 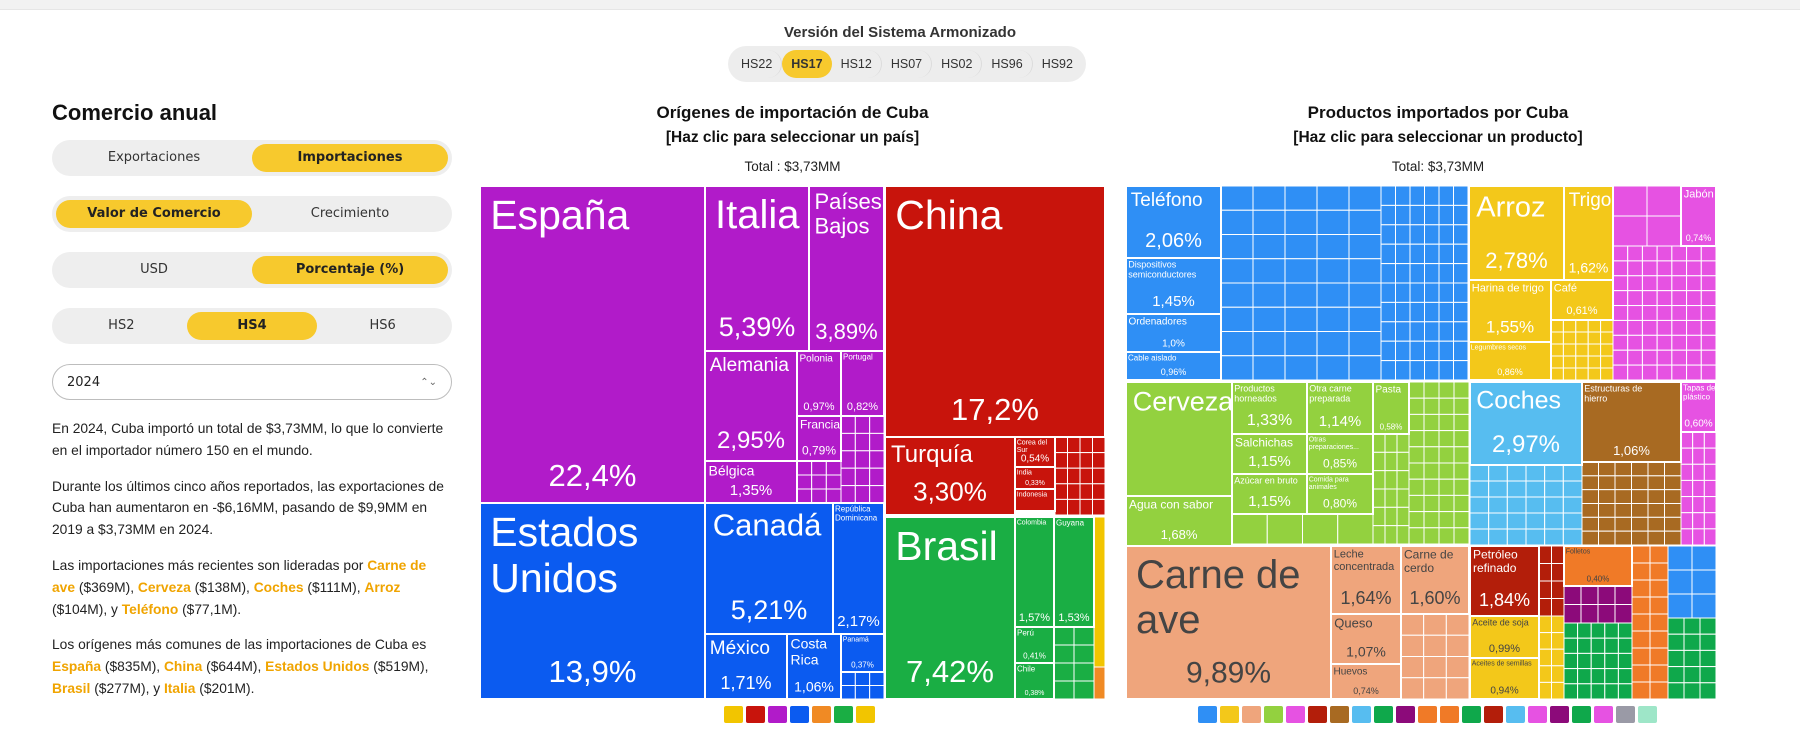 I want to click on weapons-filter-icon, so click(x=1625, y=714).